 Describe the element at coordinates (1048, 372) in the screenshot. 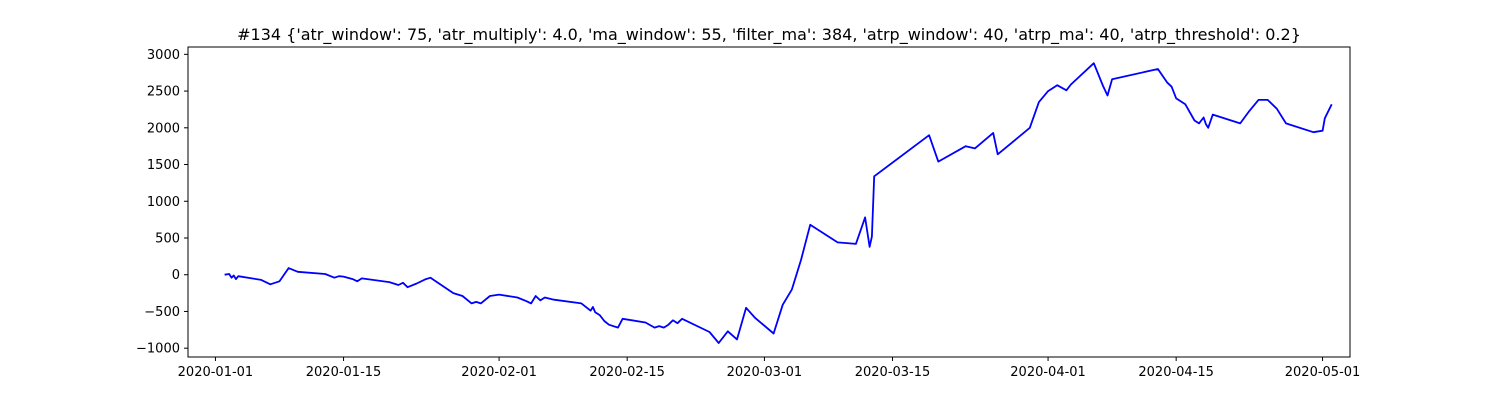

I see `x-tick-label: 2020-04-01` at that location.